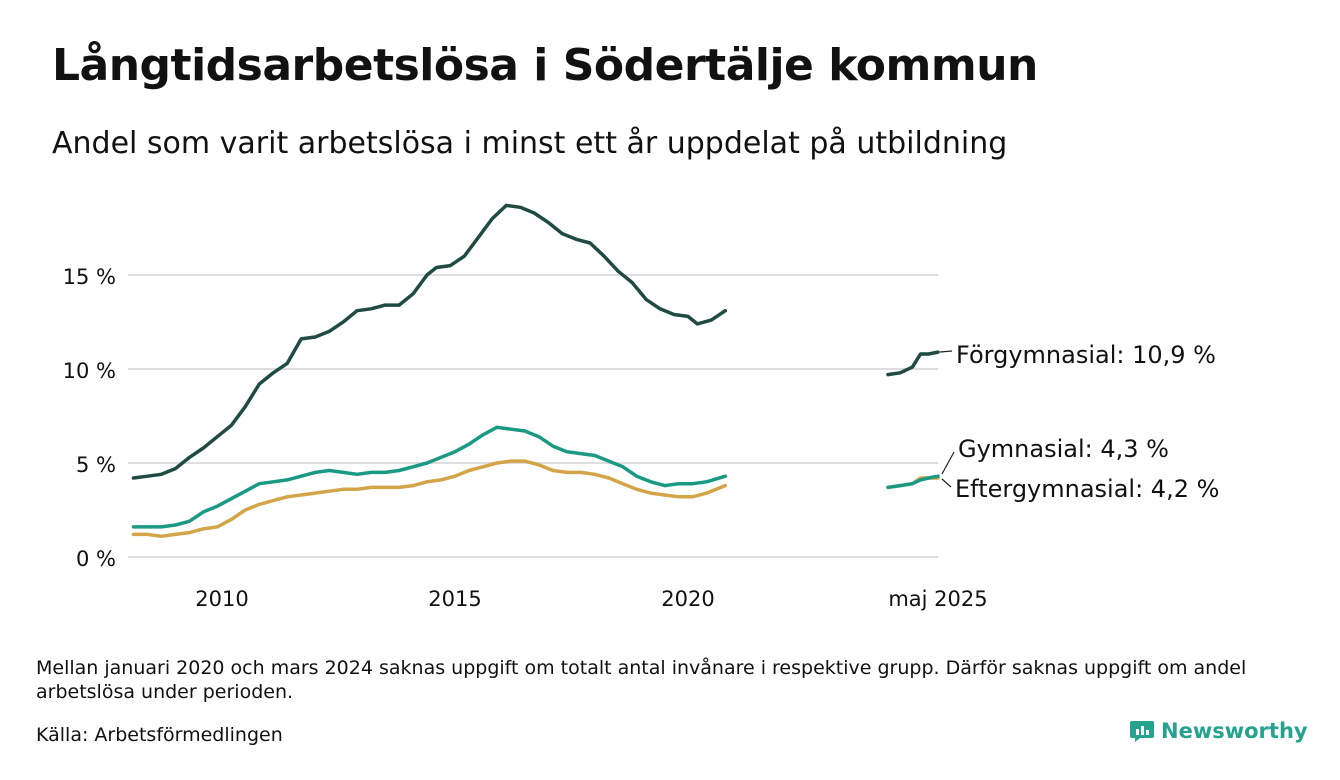 The height and width of the screenshot is (780, 1340). Describe the element at coordinates (454, 599) in the screenshot. I see `x-tick-label: 2015` at that location.